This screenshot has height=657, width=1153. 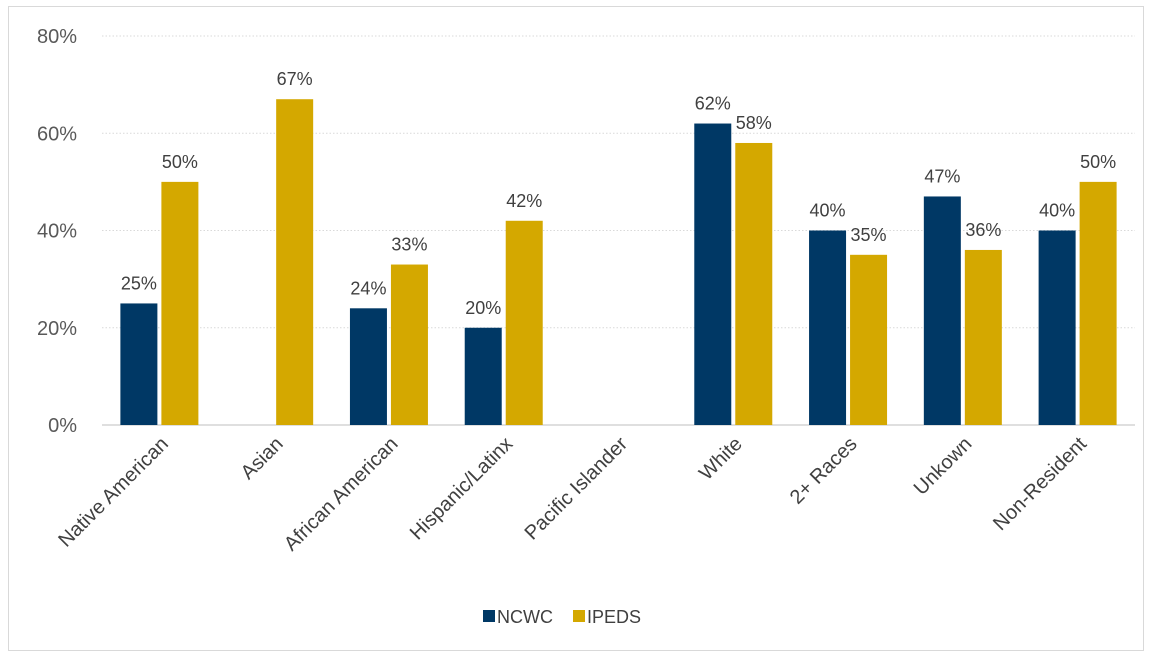 I want to click on x-tick-label: Pacific Islander, so click(x=577, y=489).